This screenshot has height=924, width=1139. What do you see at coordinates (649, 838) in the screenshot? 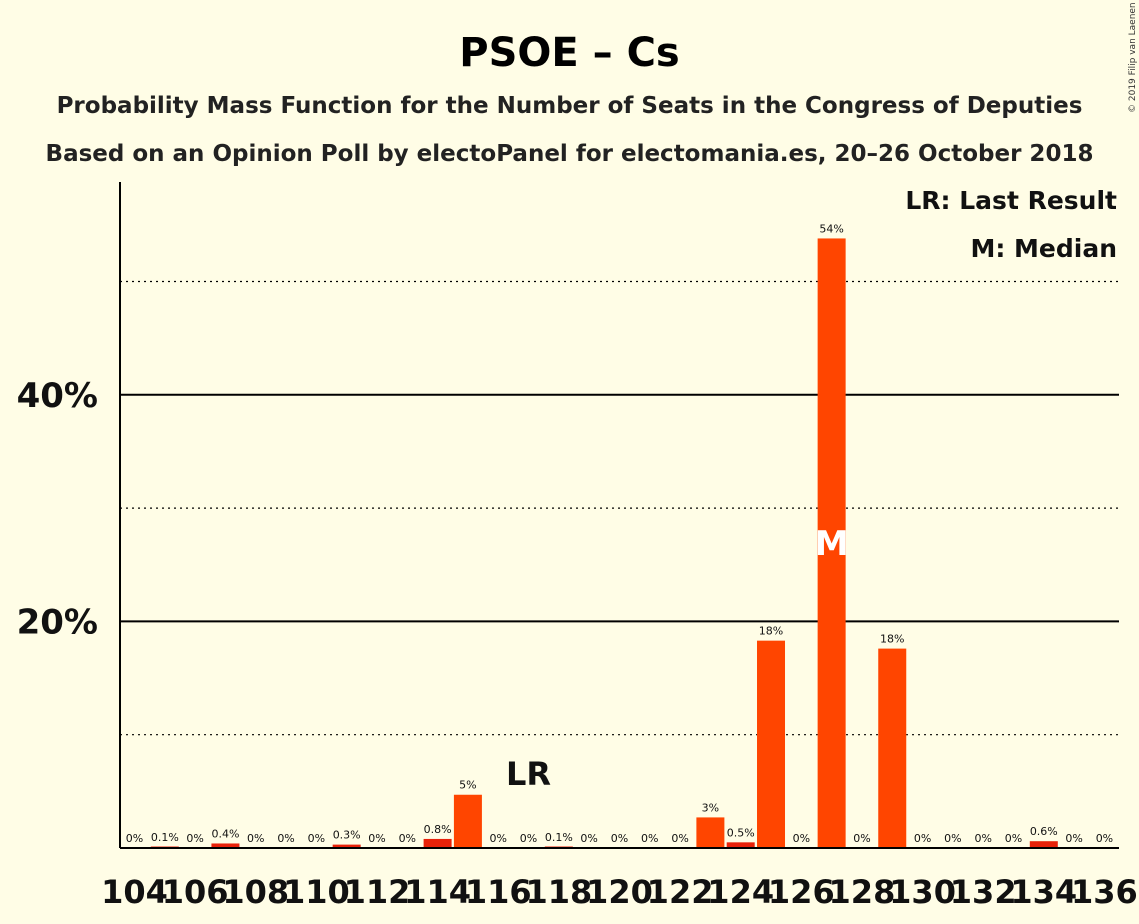
I see `data-label-121: 0%` at bounding box center [649, 838].